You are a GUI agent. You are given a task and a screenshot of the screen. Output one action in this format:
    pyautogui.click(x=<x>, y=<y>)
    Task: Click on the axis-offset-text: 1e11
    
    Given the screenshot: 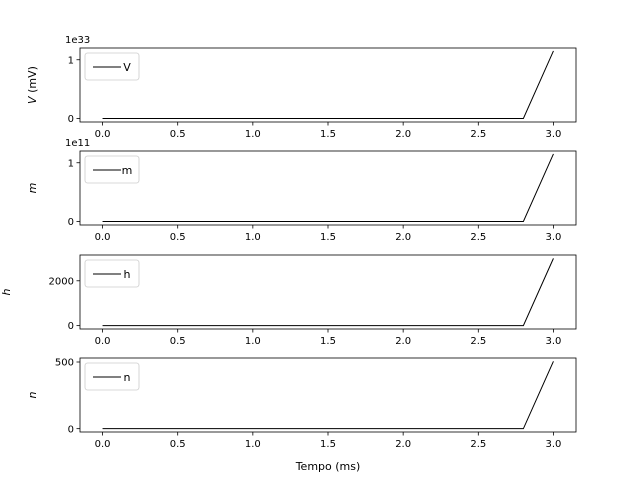 What is the action you would take?
    pyautogui.click(x=77, y=143)
    